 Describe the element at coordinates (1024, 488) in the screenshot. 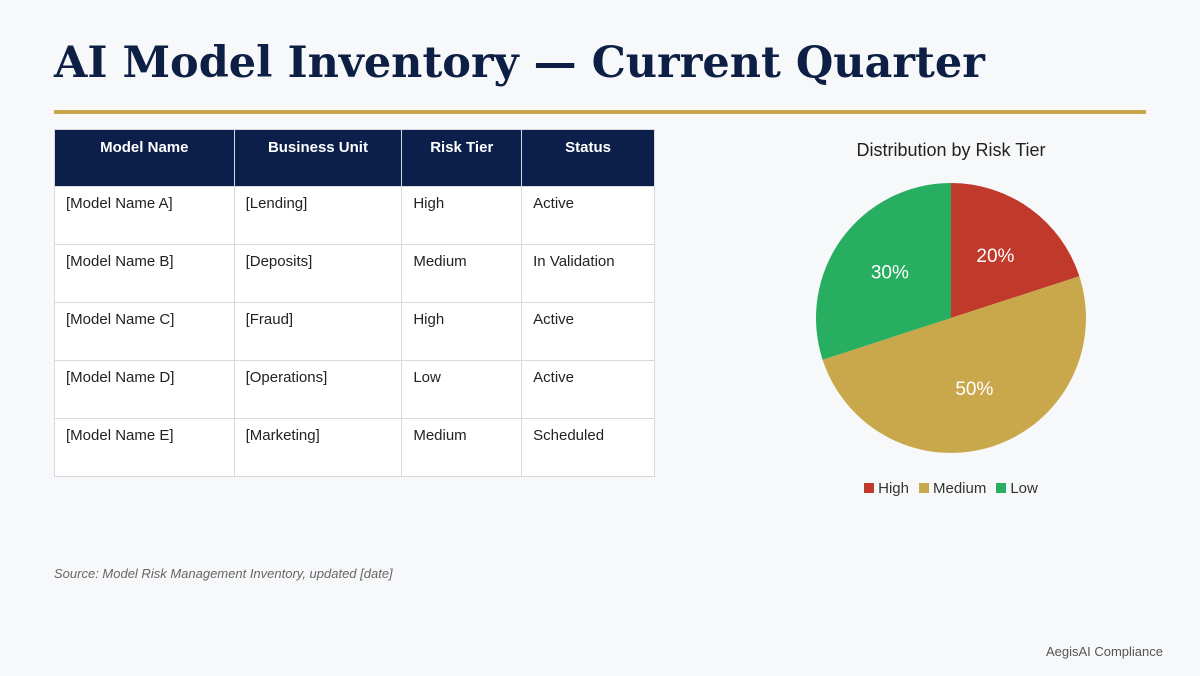

I see `legend-label: Low` at that location.